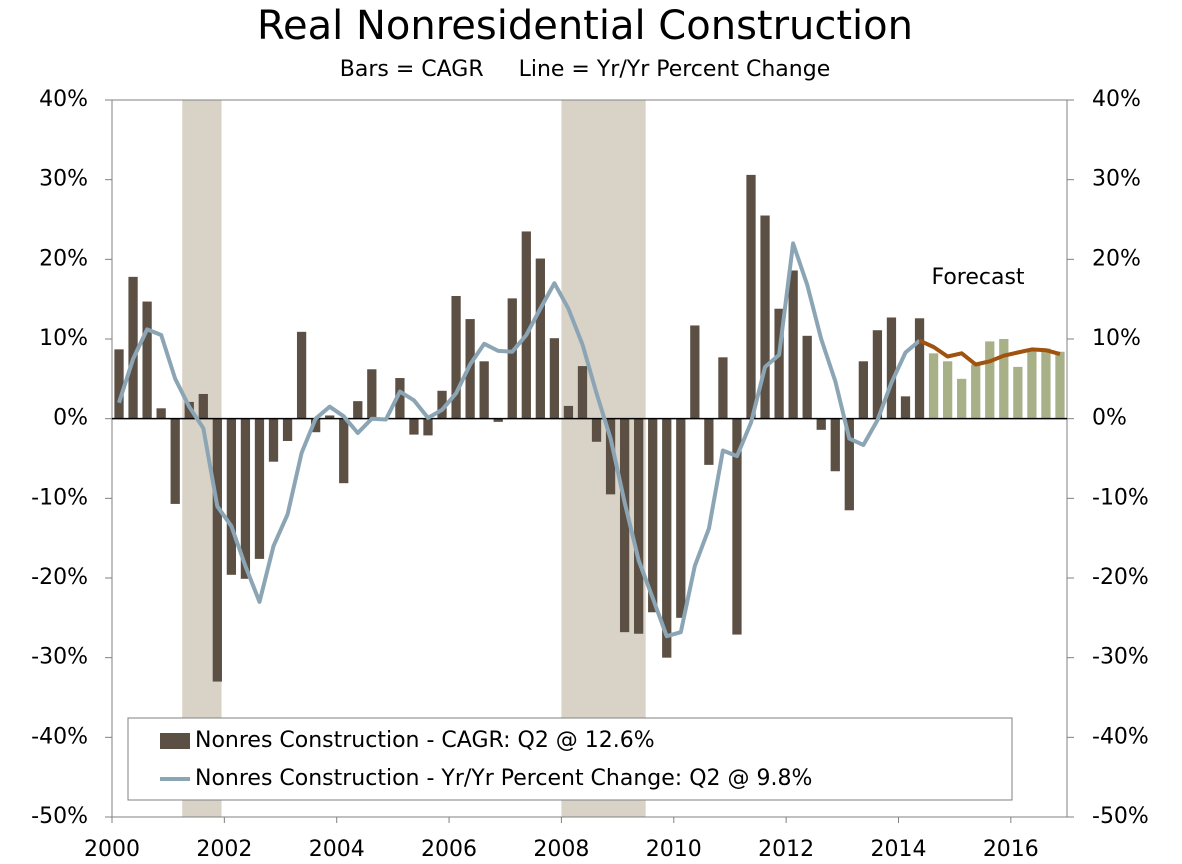  What do you see at coordinates (977, 277) in the screenshot?
I see `forecast-label: Forecast` at bounding box center [977, 277].